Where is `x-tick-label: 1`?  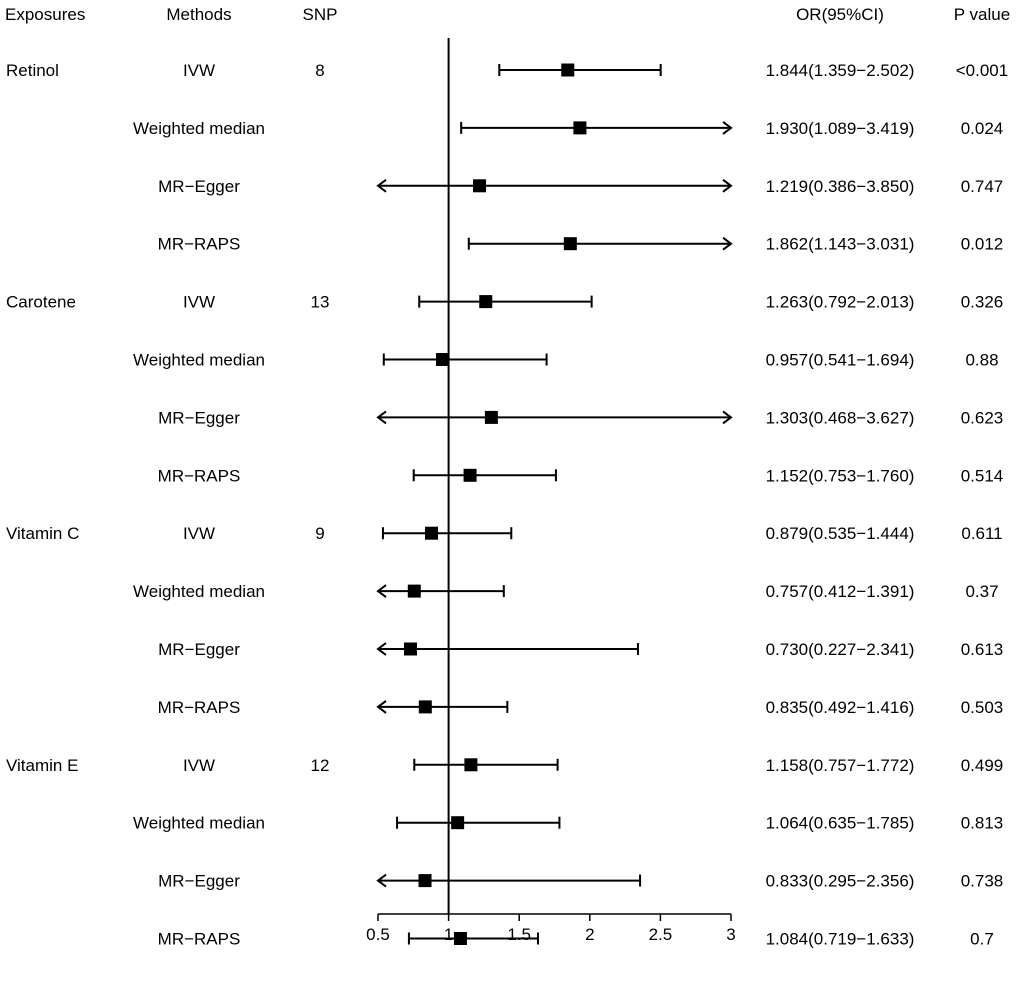
x-tick-label: 1 is located at coordinates (448, 934).